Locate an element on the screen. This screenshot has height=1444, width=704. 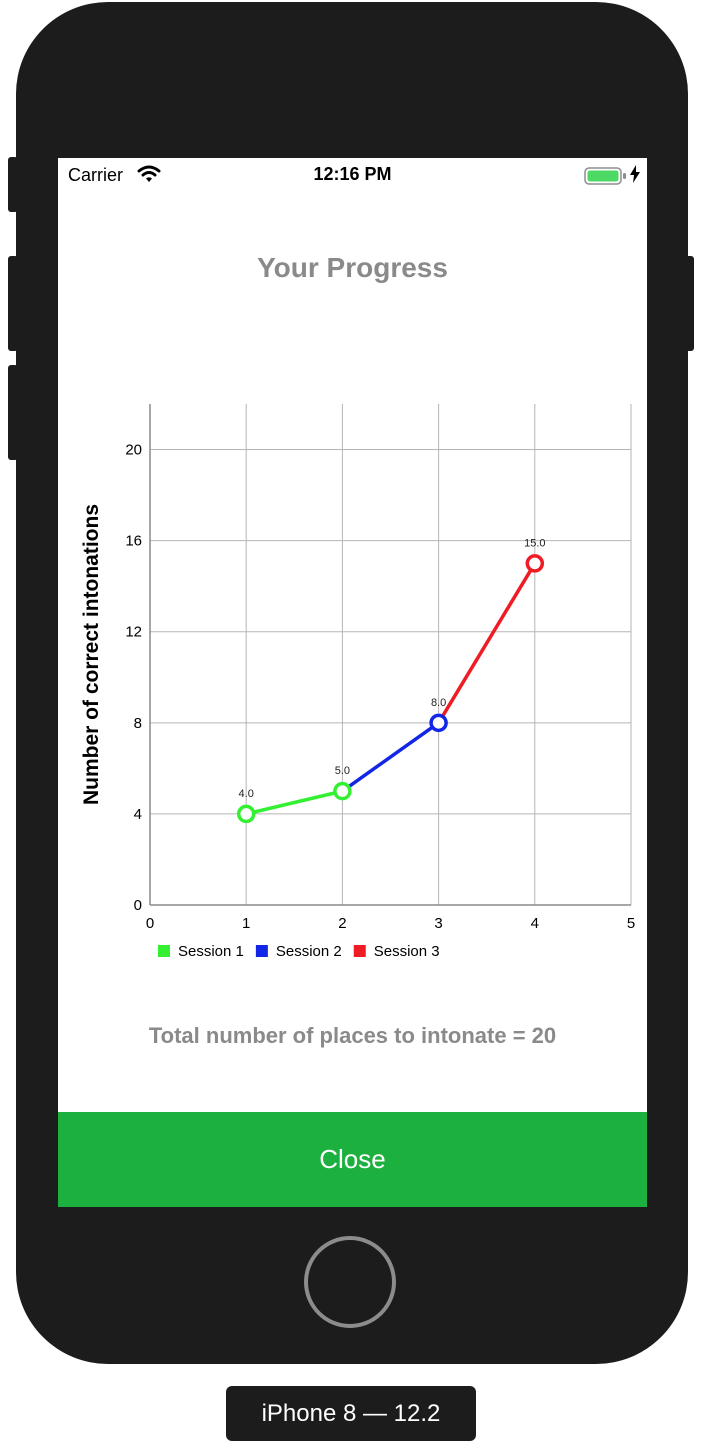
page-title: Your Progress is located at coordinates (352, 267).